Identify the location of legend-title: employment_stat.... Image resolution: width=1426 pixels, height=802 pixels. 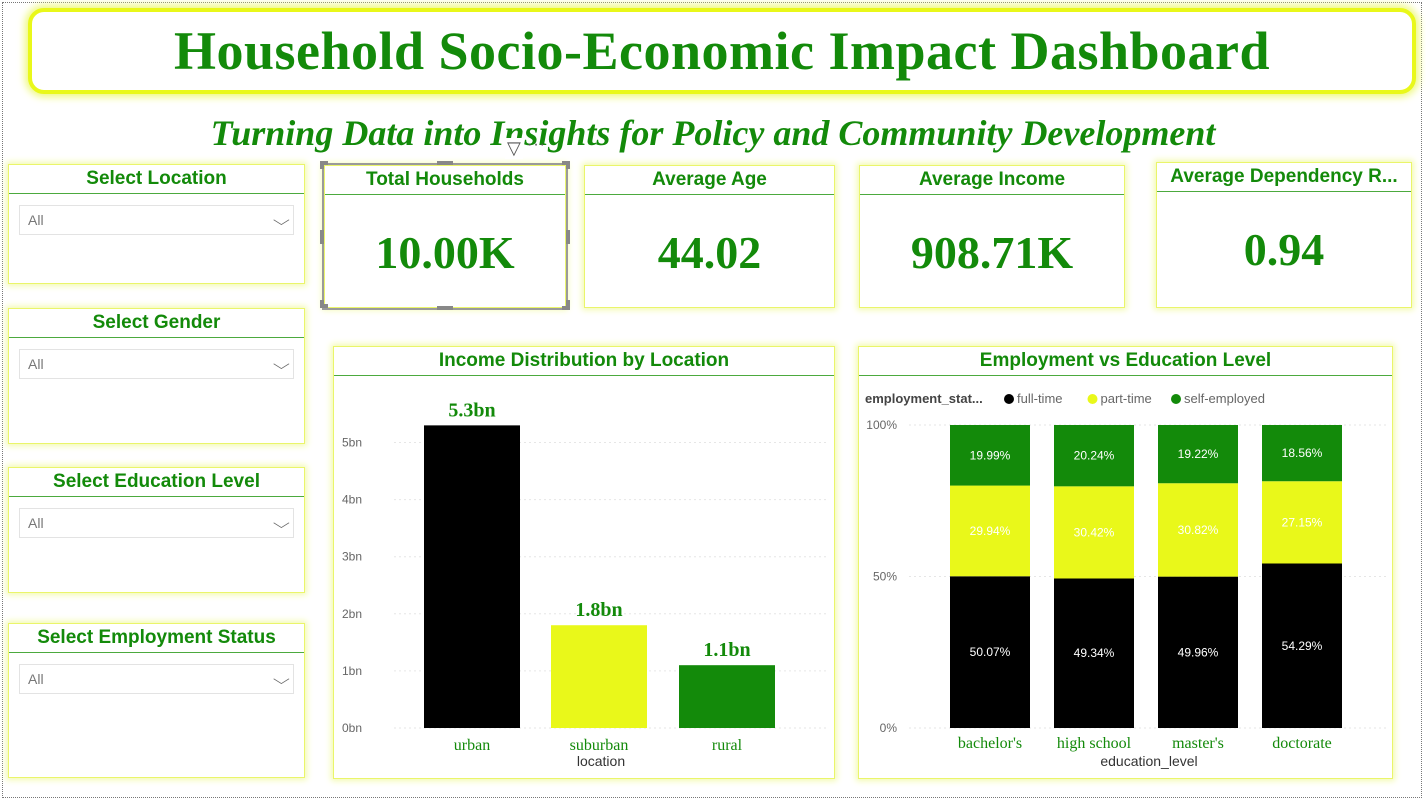
(924, 398).